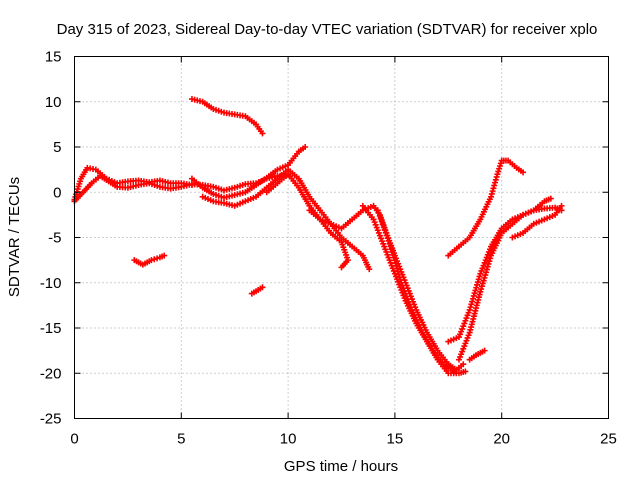 This screenshot has height=480, width=640. What do you see at coordinates (51, 328) in the screenshot?
I see `y-tick-label: -15` at bounding box center [51, 328].